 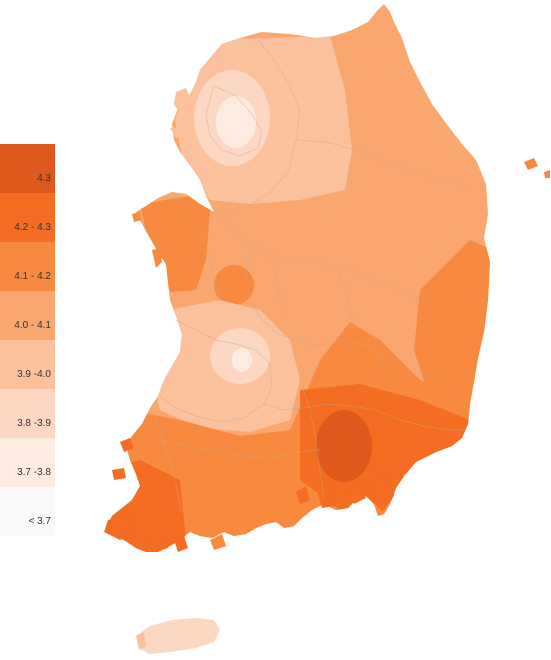 I want to click on legend-label: 4.2 - 4.3, so click(x=32, y=227).